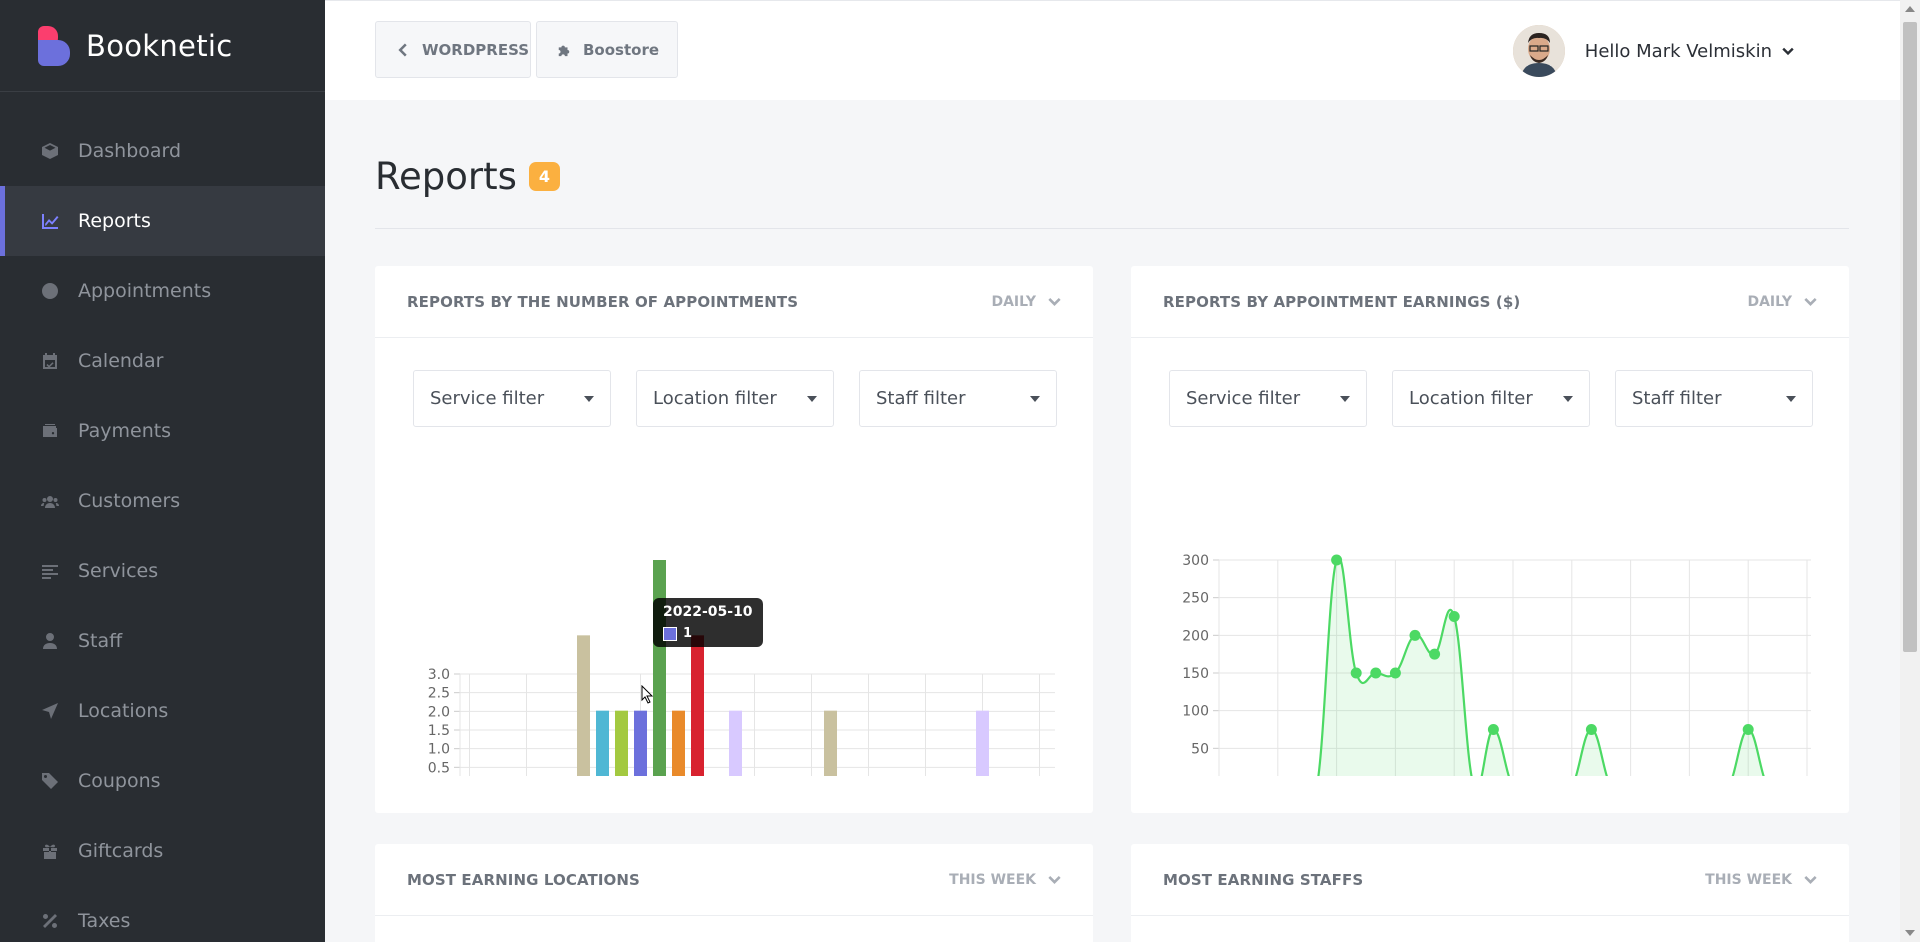 The height and width of the screenshot is (942, 1920). Describe the element at coordinates (50, 781) in the screenshot. I see `tag-icon` at that location.